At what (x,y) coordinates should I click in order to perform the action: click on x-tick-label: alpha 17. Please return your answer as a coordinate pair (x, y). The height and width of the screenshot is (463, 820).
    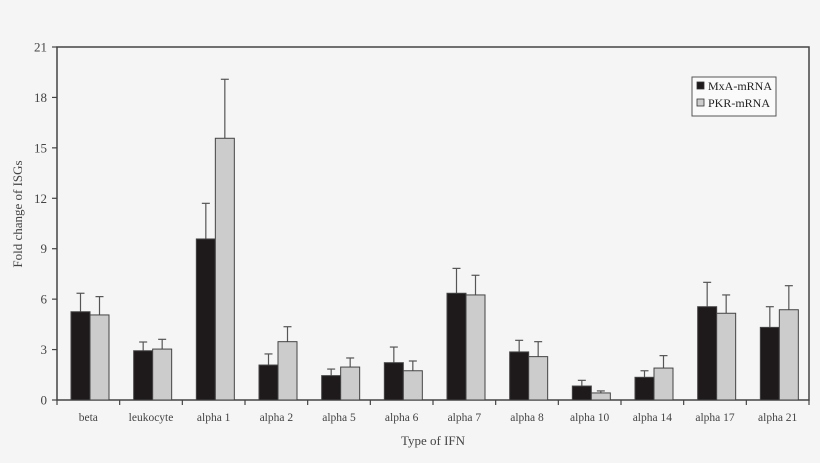
    Looking at the image, I should click on (715, 418).